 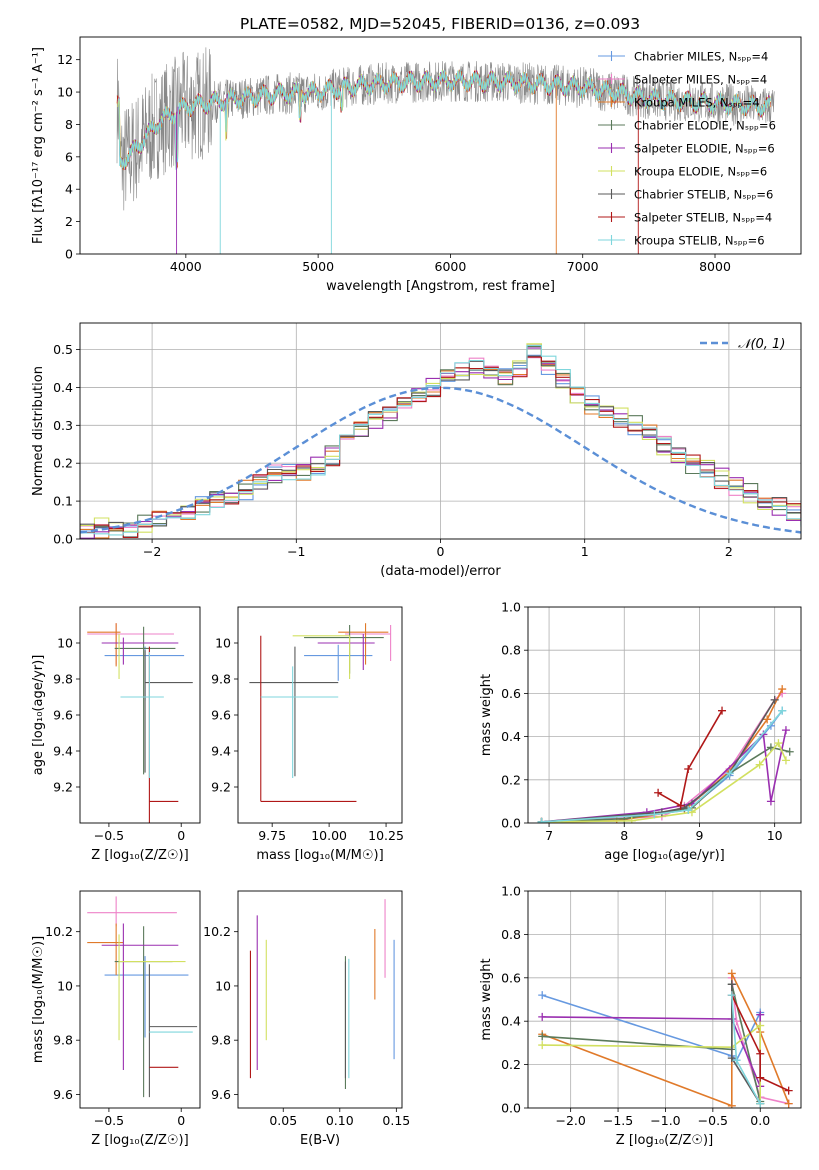 I want to click on y-tick-label: 0.3, so click(x=63, y=425).